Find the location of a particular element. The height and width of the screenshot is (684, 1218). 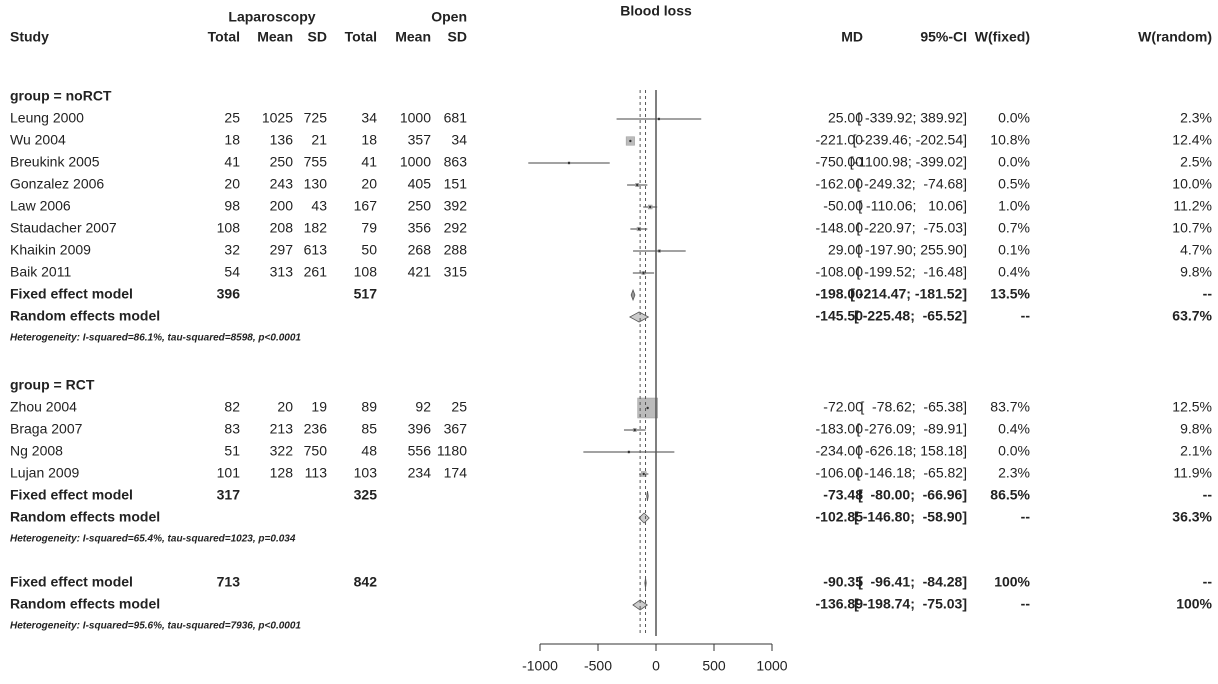

md-label: -136.89 is located at coordinates (840, 604).